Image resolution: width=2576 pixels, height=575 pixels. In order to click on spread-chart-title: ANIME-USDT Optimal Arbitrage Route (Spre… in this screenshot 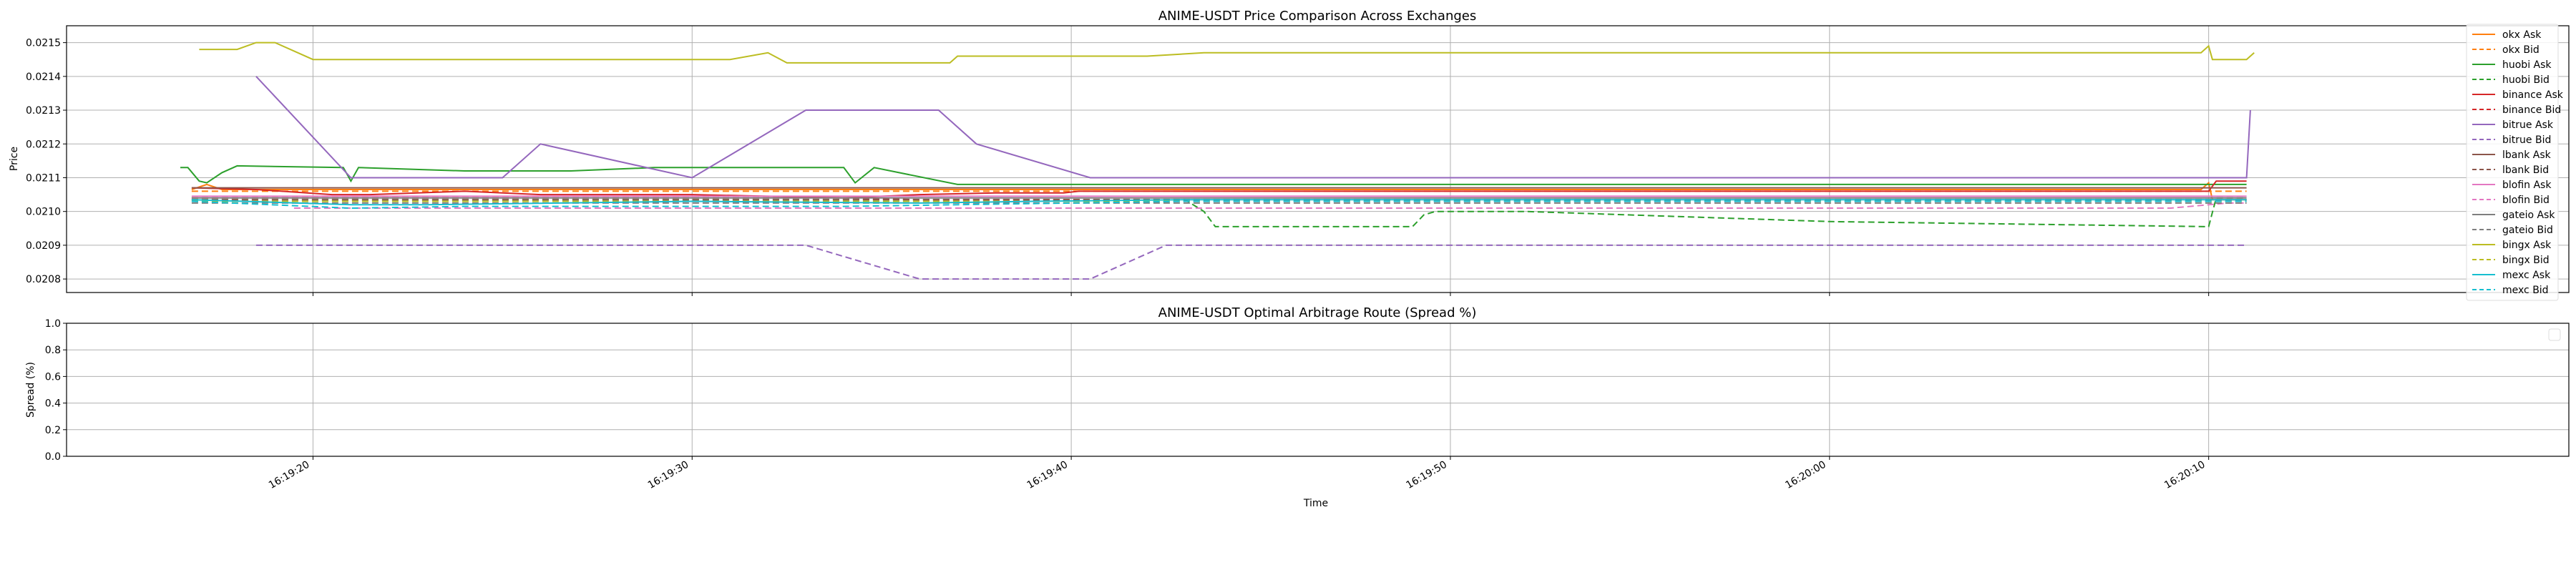, I will do `click(1317, 312)`.